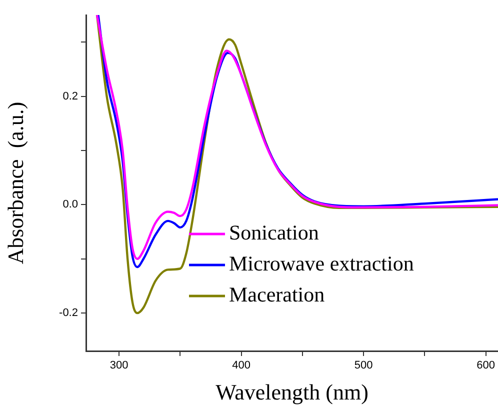 This screenshot has height=411, width=498. Describe the element at coordinates (70, 96) in the screenshot. I see `y-tick-label: 0.2` at that location.